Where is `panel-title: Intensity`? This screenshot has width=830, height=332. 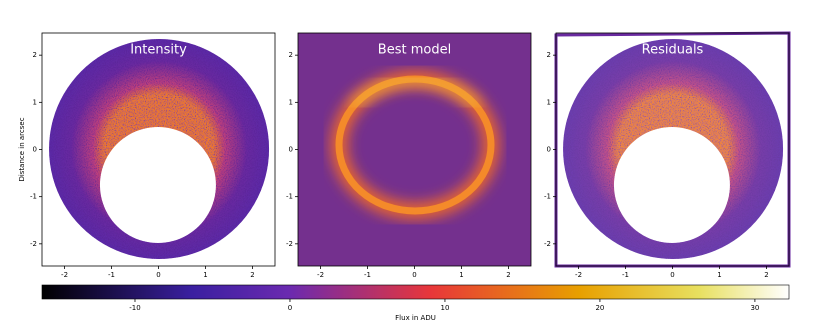 panel-title: Intensity is located at coordinates (158, 50).